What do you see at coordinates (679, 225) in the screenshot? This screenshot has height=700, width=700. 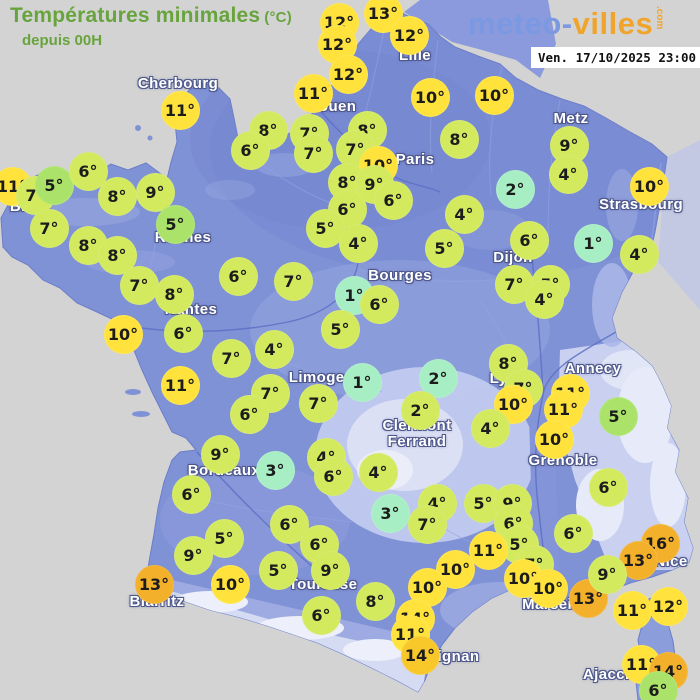 I see `germany-landmass` at bounding box center [679, 225].